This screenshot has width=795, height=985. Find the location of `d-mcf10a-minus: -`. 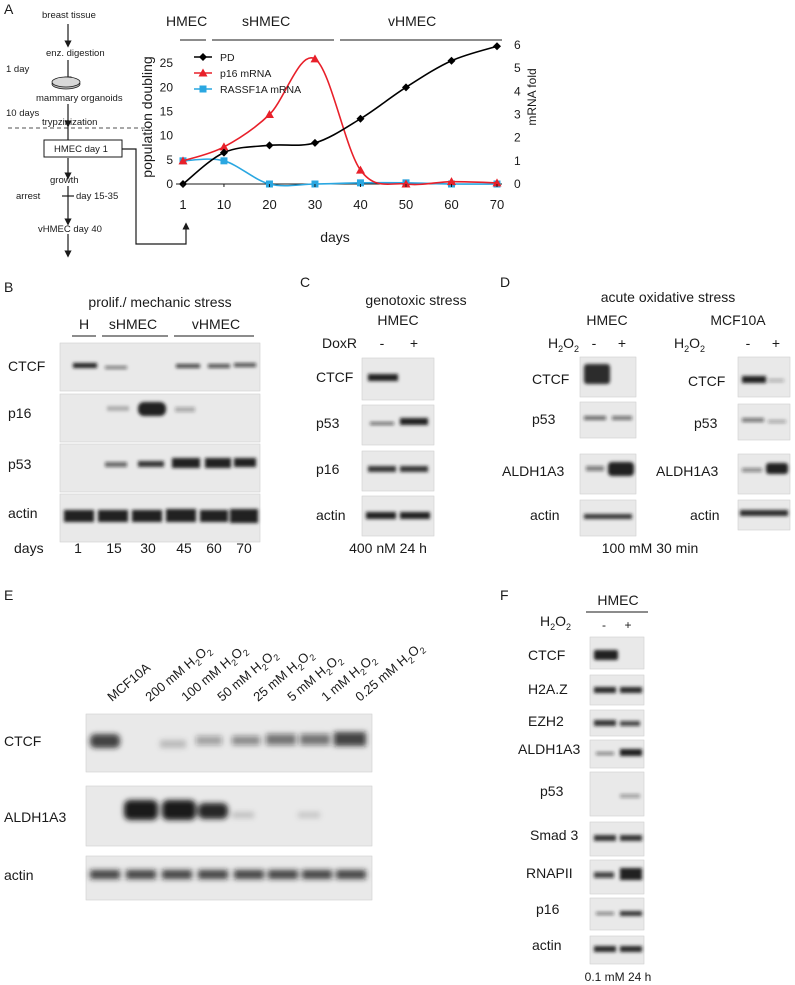

d-mcf10a-minus: - is located at coordinates (748, 343).